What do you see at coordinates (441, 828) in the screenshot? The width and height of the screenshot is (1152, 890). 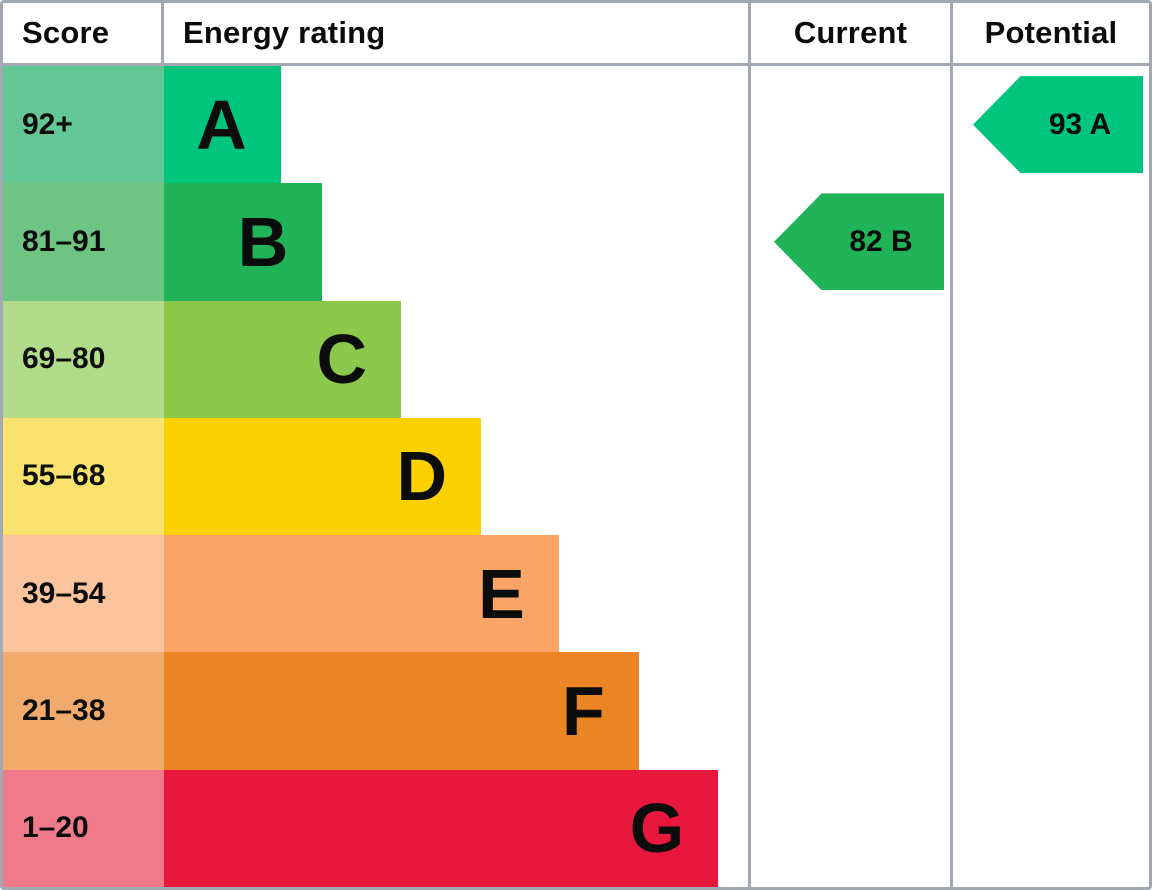 I see `energy-bar-g: G` at bounding box center [441, 828].